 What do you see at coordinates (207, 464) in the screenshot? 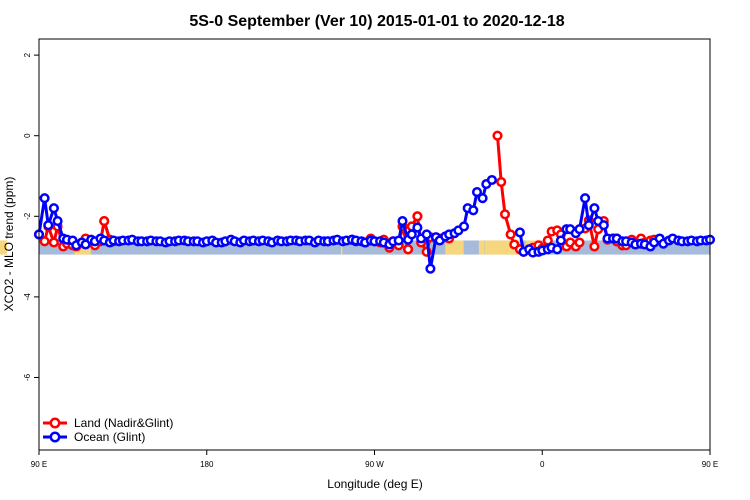
I see `x-tick-label: 180` at bounding box center [207, 464].